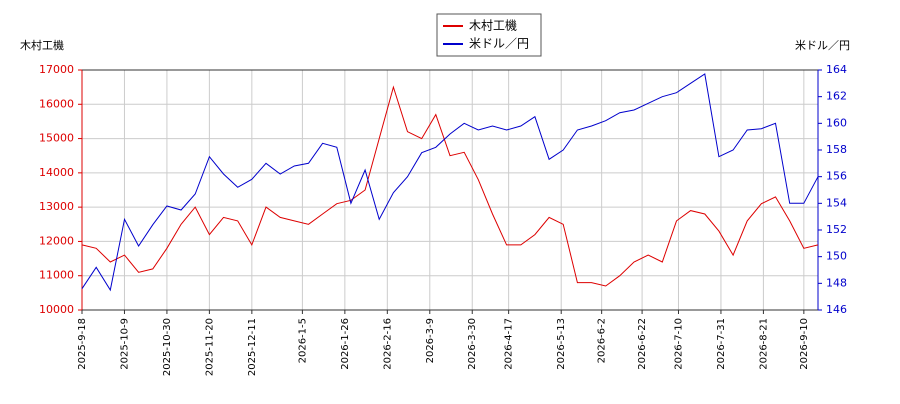 The width and height of the screenshot is (900, 404). Describe the element at coordinates (56, 138) in the screenshot. I see `y-tick-label: 15000` at that location.